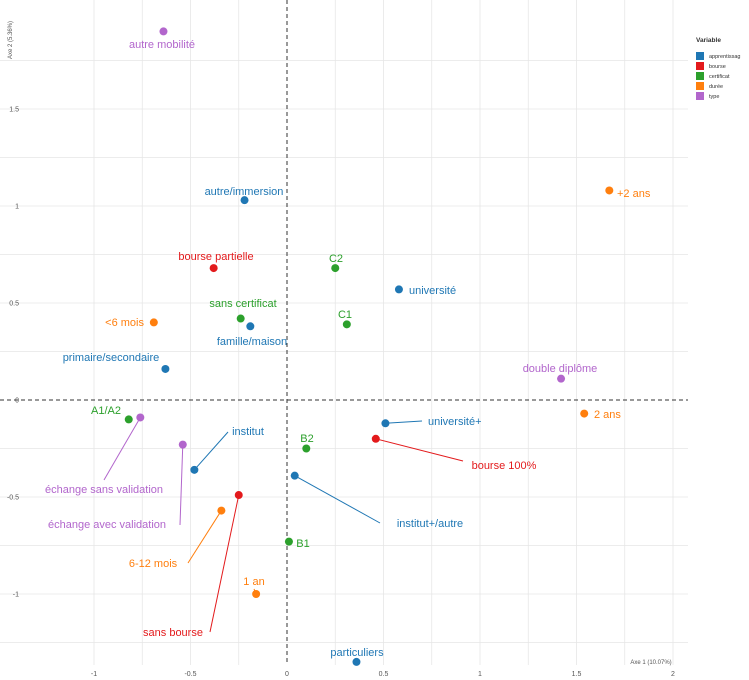 The height and width of the screenshot is (680, 749). Describe the element at coordinates (106, 411) in the screenshot. I see `data-point-label: A1/A2` at that location.